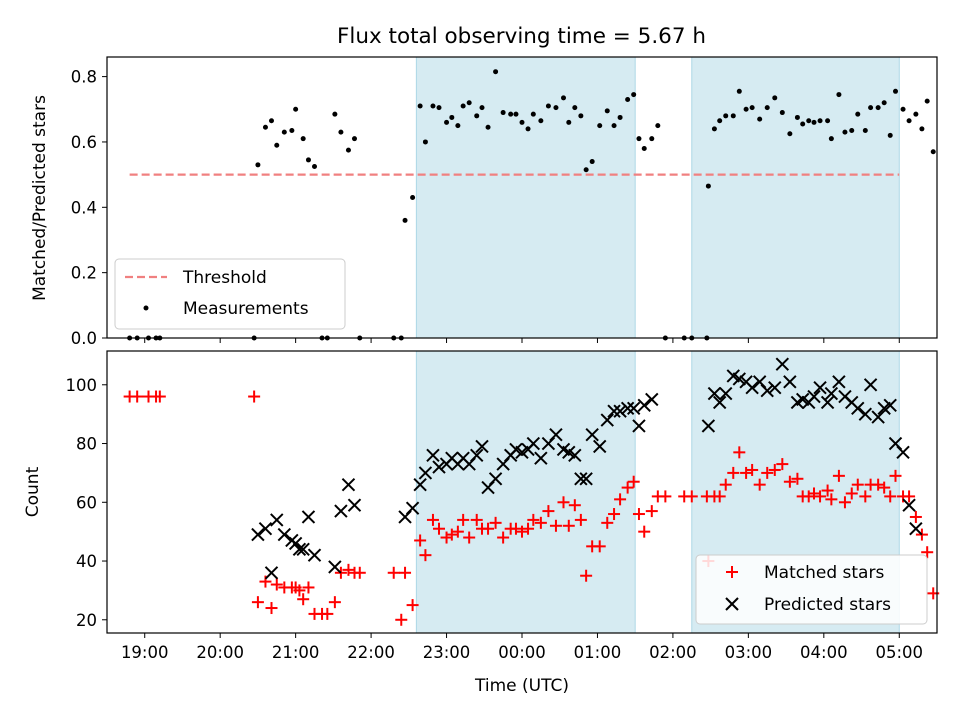 The width and height of the screenshot is (960, 720). What do you see at coordinates (89, 208) in the screenshot?
I see `ratio-y-ticks: 0.0 0.2 0.4 0.6 0.8` at bounding box center [89, 208].